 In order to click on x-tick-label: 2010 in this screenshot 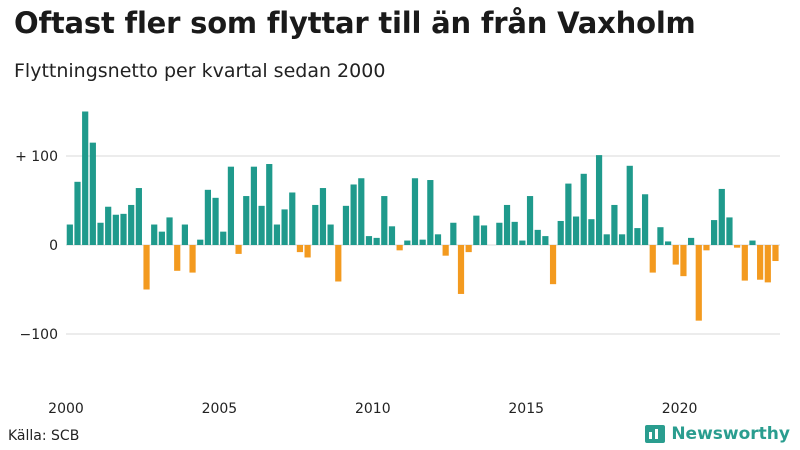, I will do `click(373, 409)`.